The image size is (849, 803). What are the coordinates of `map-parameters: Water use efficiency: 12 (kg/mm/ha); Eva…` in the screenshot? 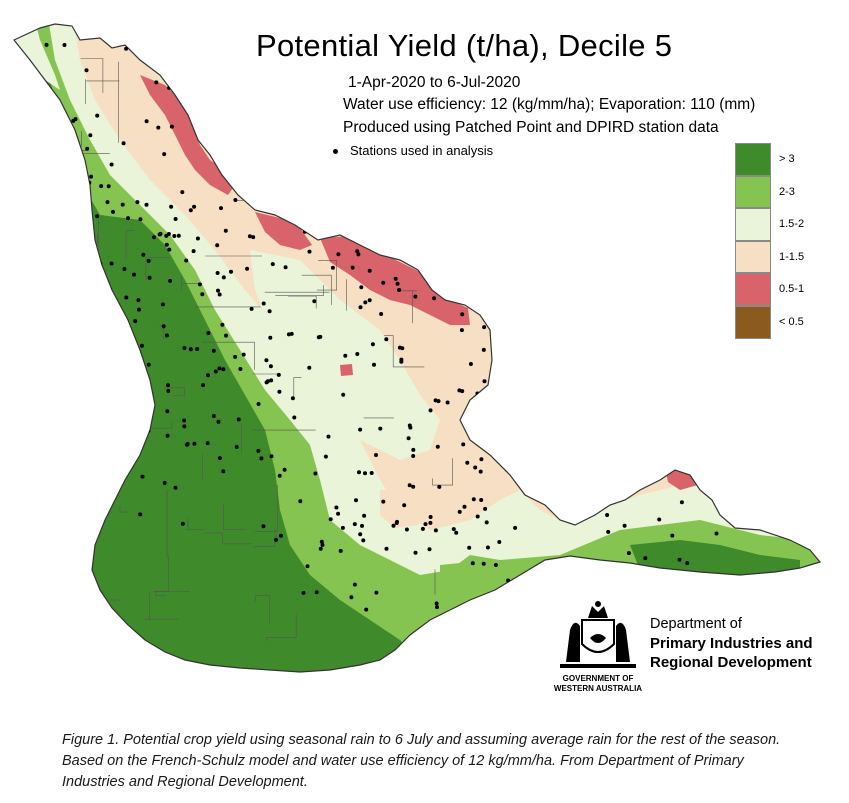 It's located at (549, 104).